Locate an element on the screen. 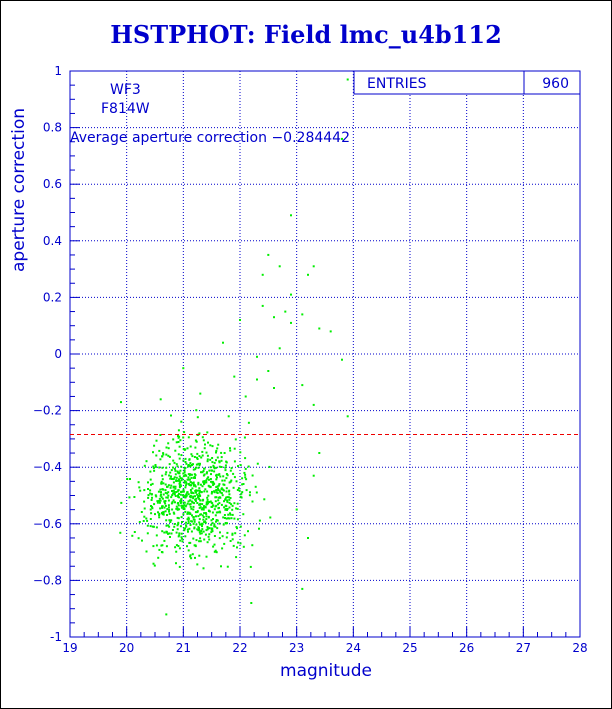 This screenshot has height=709, width=612. x-tick-label: 23 is located at coordinates (296, 648).